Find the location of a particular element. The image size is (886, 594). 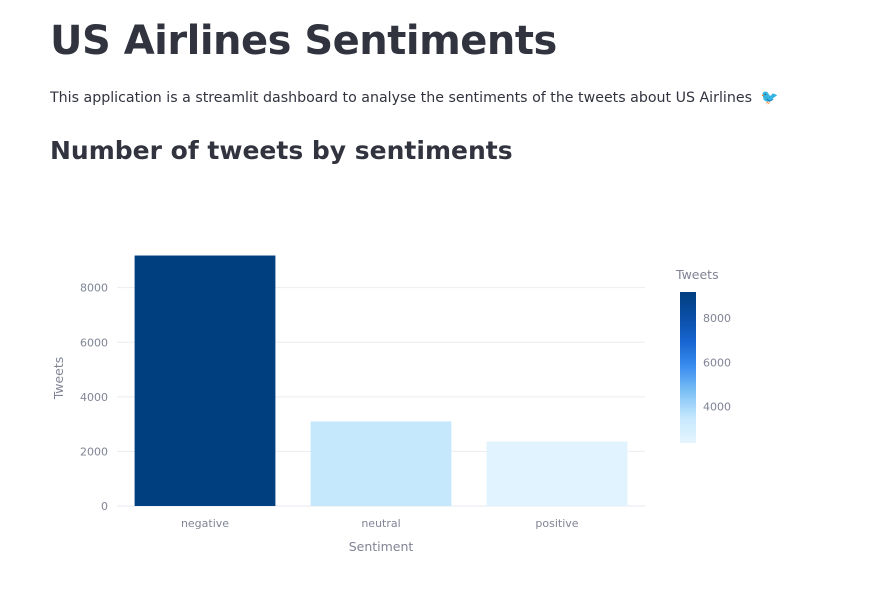

y-tick-label: 4000 is located at coordinates (94, 397).